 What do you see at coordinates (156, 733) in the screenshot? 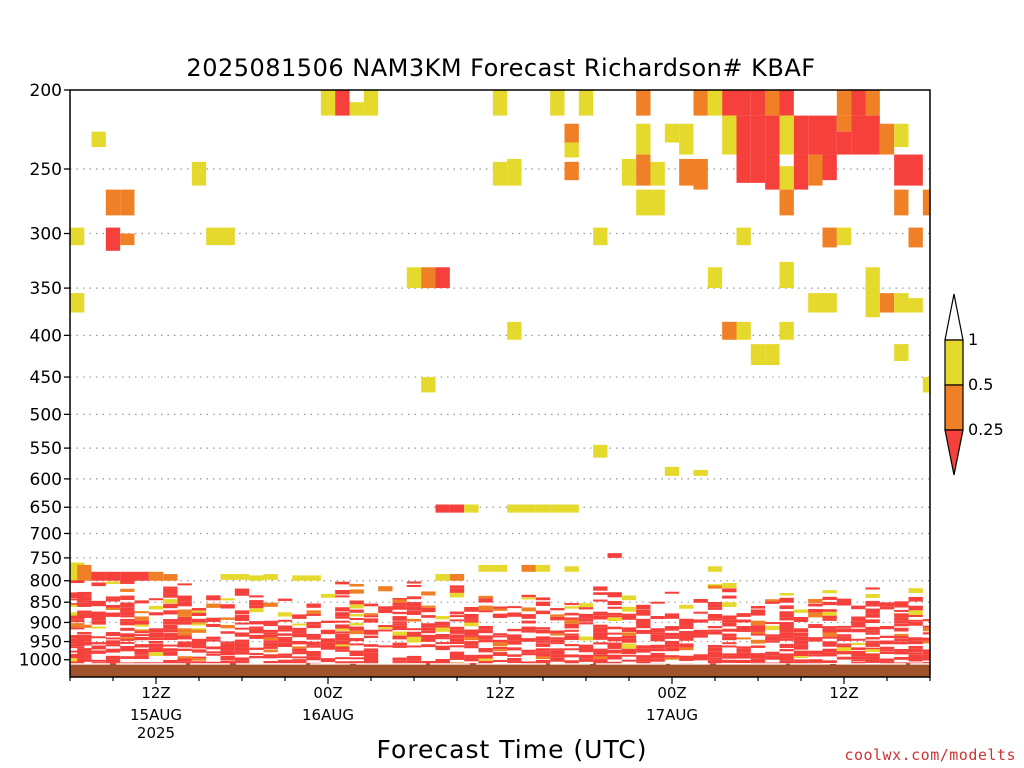
I see `x-tick-sublabel: 2025` at bounding box center [156, 733].